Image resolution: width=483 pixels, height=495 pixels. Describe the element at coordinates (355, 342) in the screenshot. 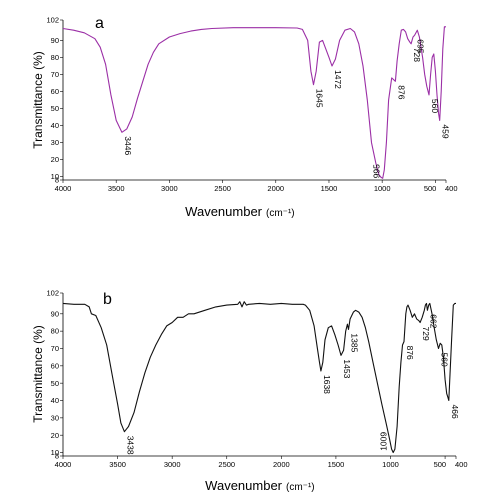

I see `peak-label: 1385` at that location.